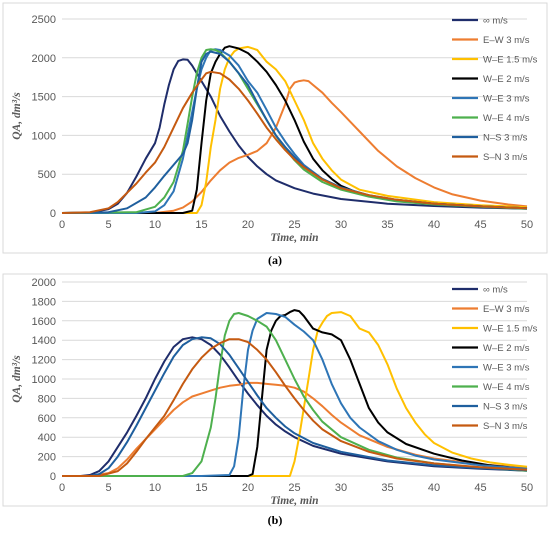 This screenshot has width=550, height=534. Describe the element at coordinates (44, 20) in the screenshot. I see `y-tick-label-a-2500: 2500` at that location.